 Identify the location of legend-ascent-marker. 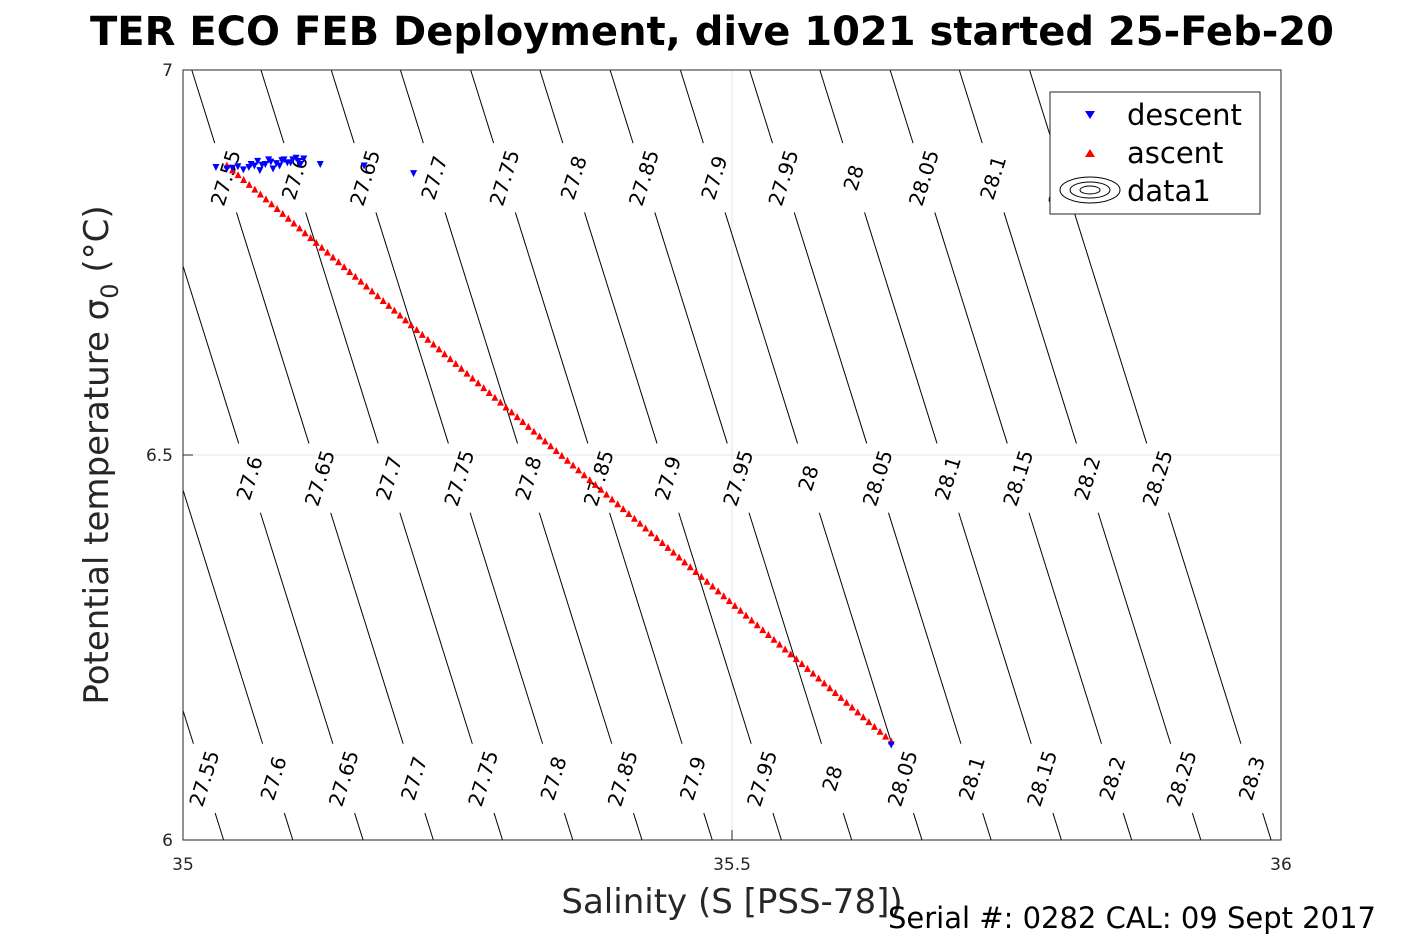
(1090, 153).